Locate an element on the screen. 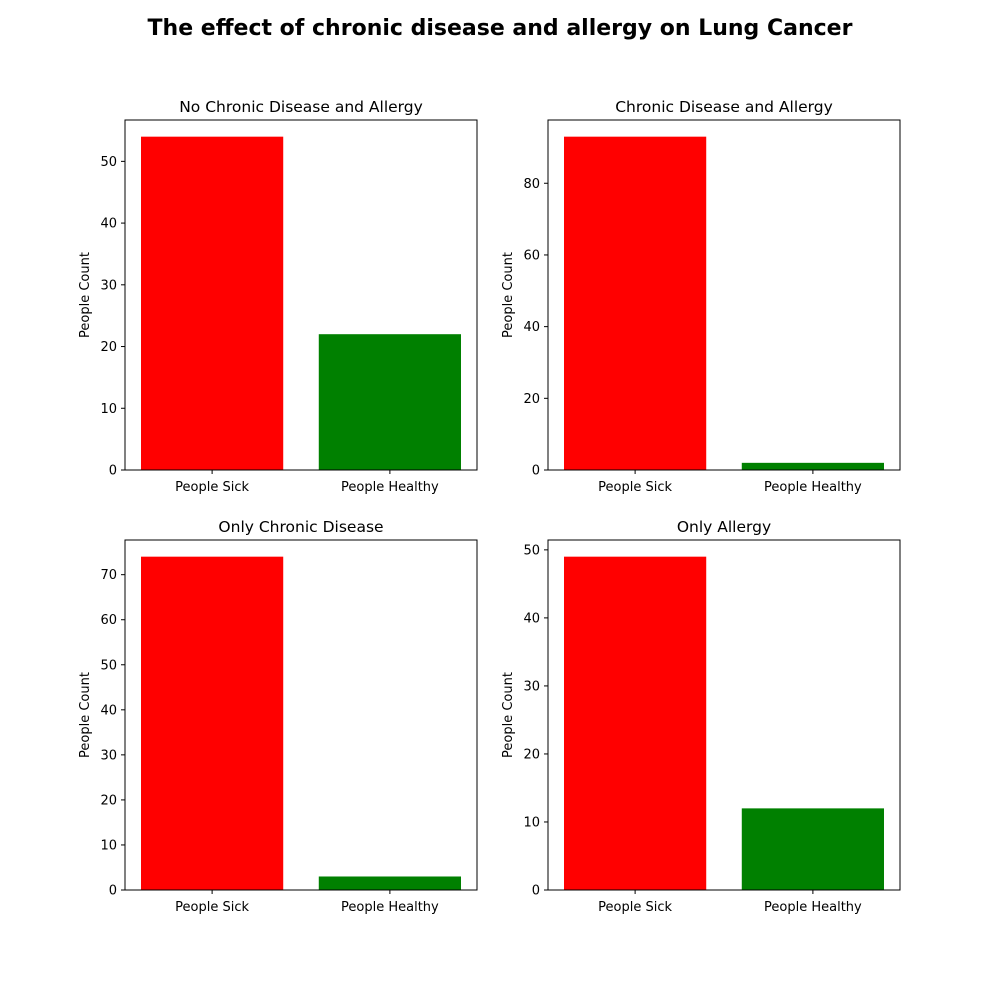 This screenshot has width=1000, height=1000. panel-title: Only Allergy is located at coordinates (724, 527).